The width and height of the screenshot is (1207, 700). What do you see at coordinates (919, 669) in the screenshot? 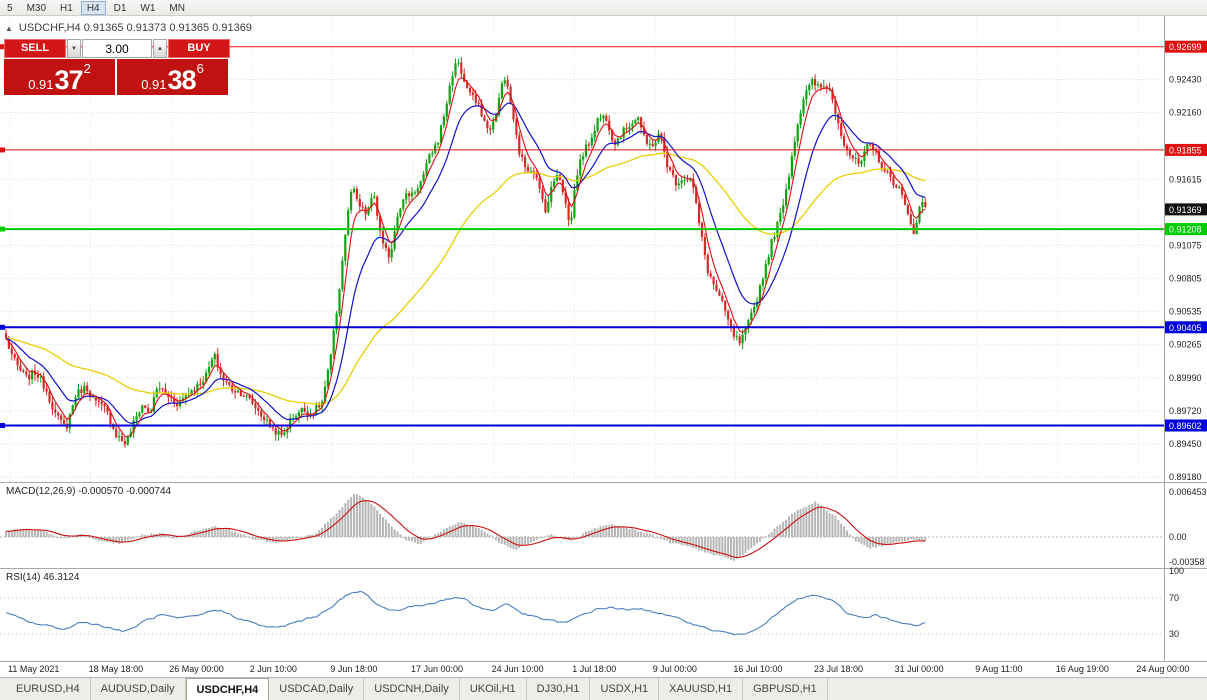
I see `svg-text: 31 Jul 00:00` at bounding box center [919, 669].